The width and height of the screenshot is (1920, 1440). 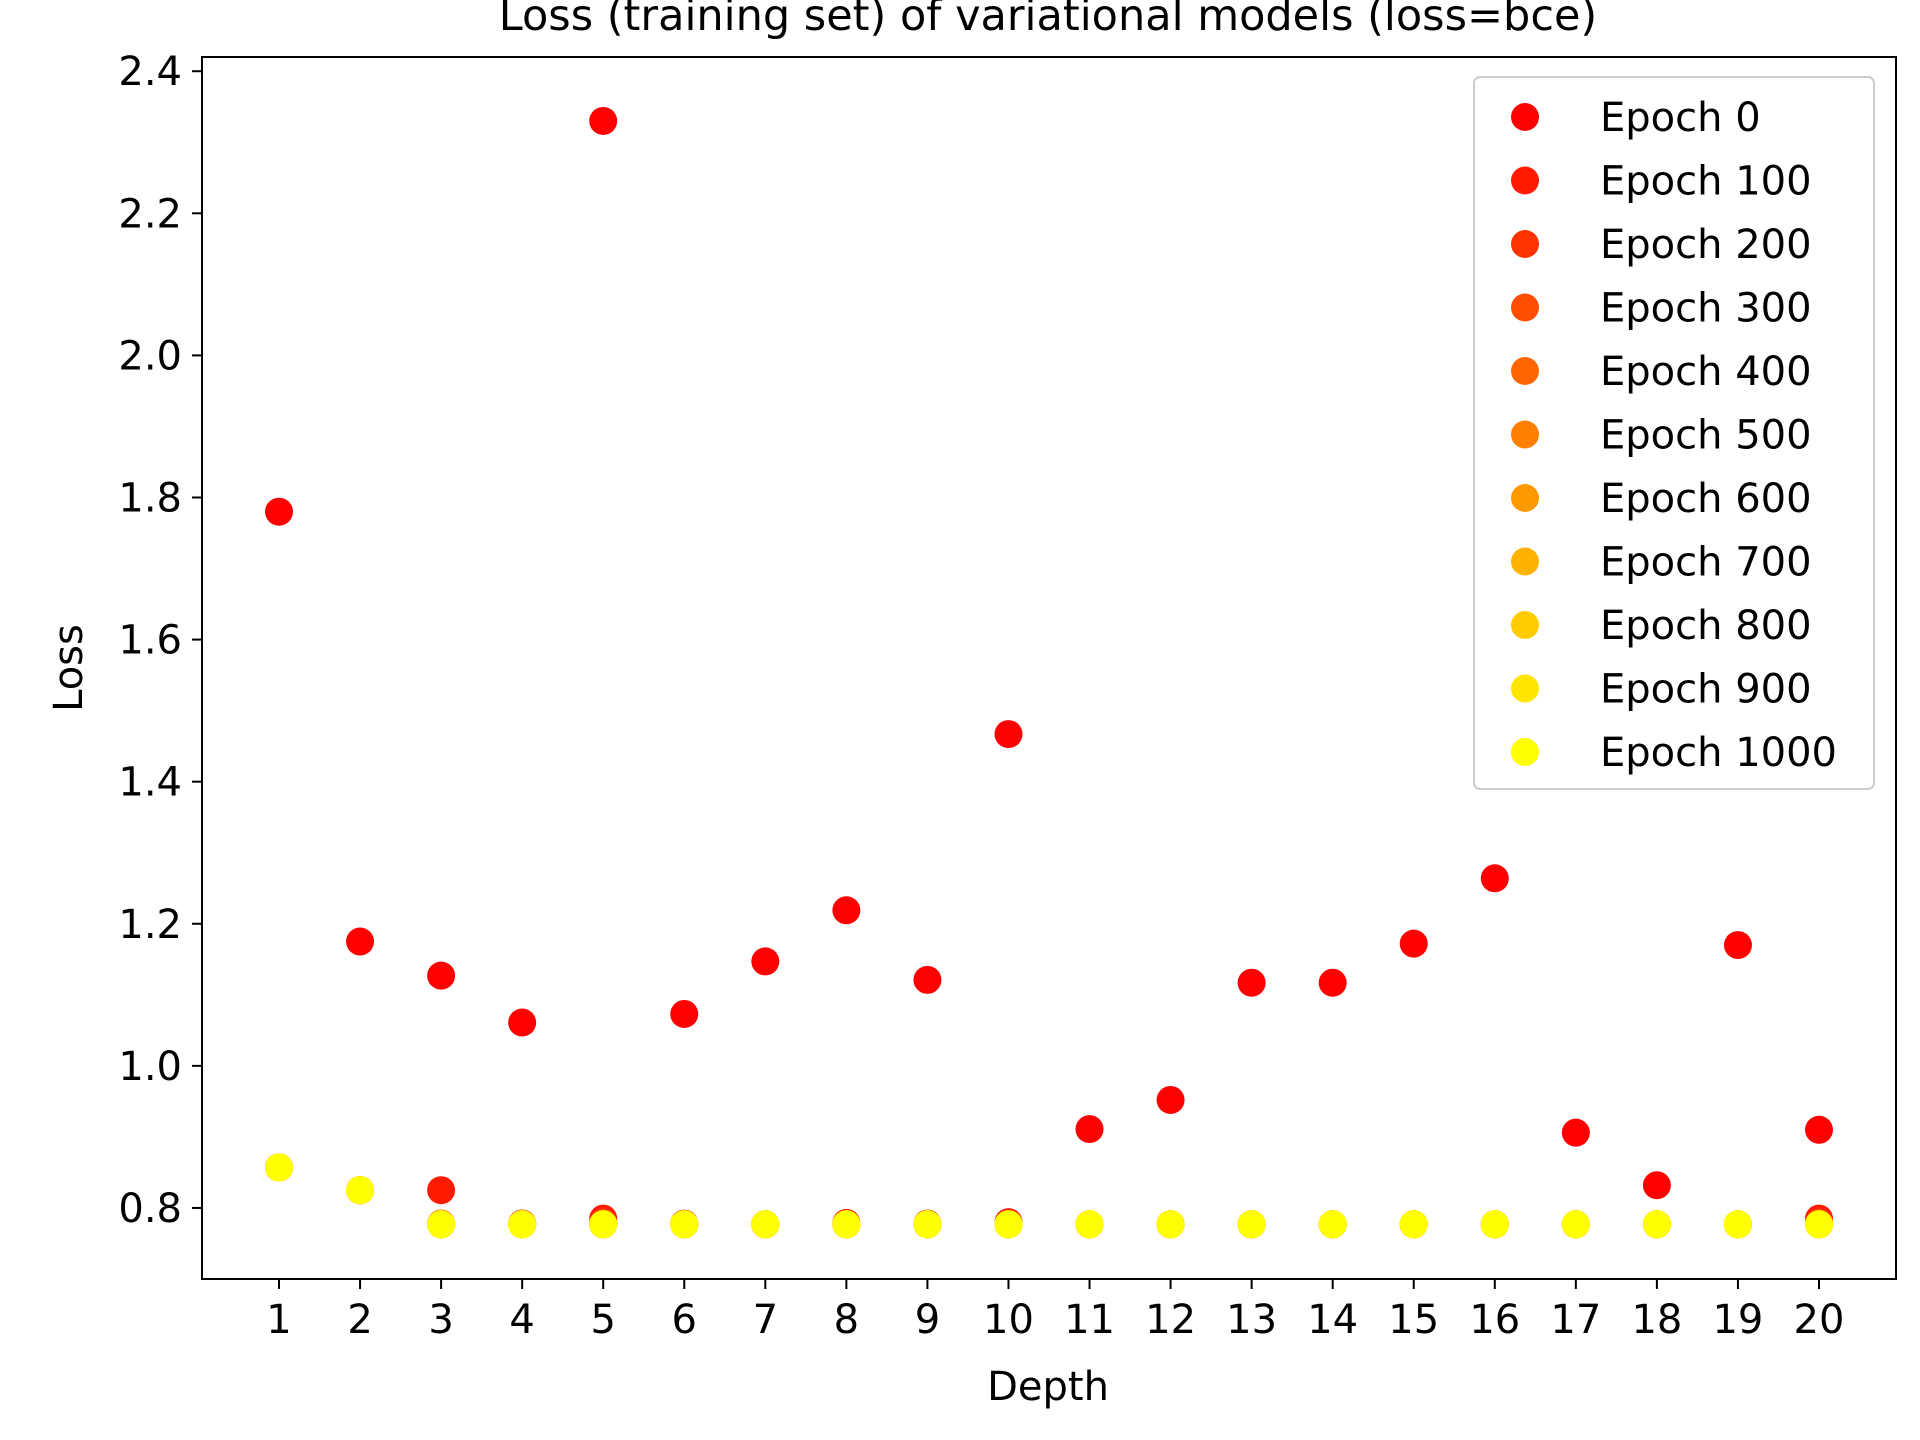 What do you see at coordinates (927, 1320) in the screenshot?
I see `x-tick-label: 9` at bounding box center [927, 1320].